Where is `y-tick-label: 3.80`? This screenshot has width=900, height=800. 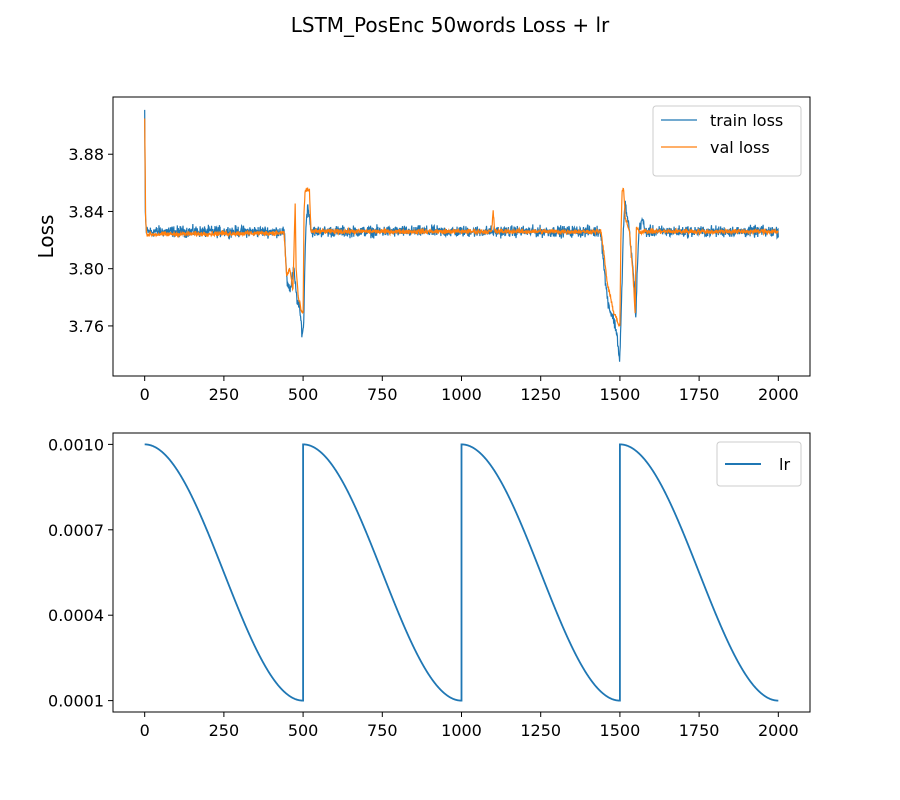 y-tick-label: 3.80 is located at coordinates (86, 269).